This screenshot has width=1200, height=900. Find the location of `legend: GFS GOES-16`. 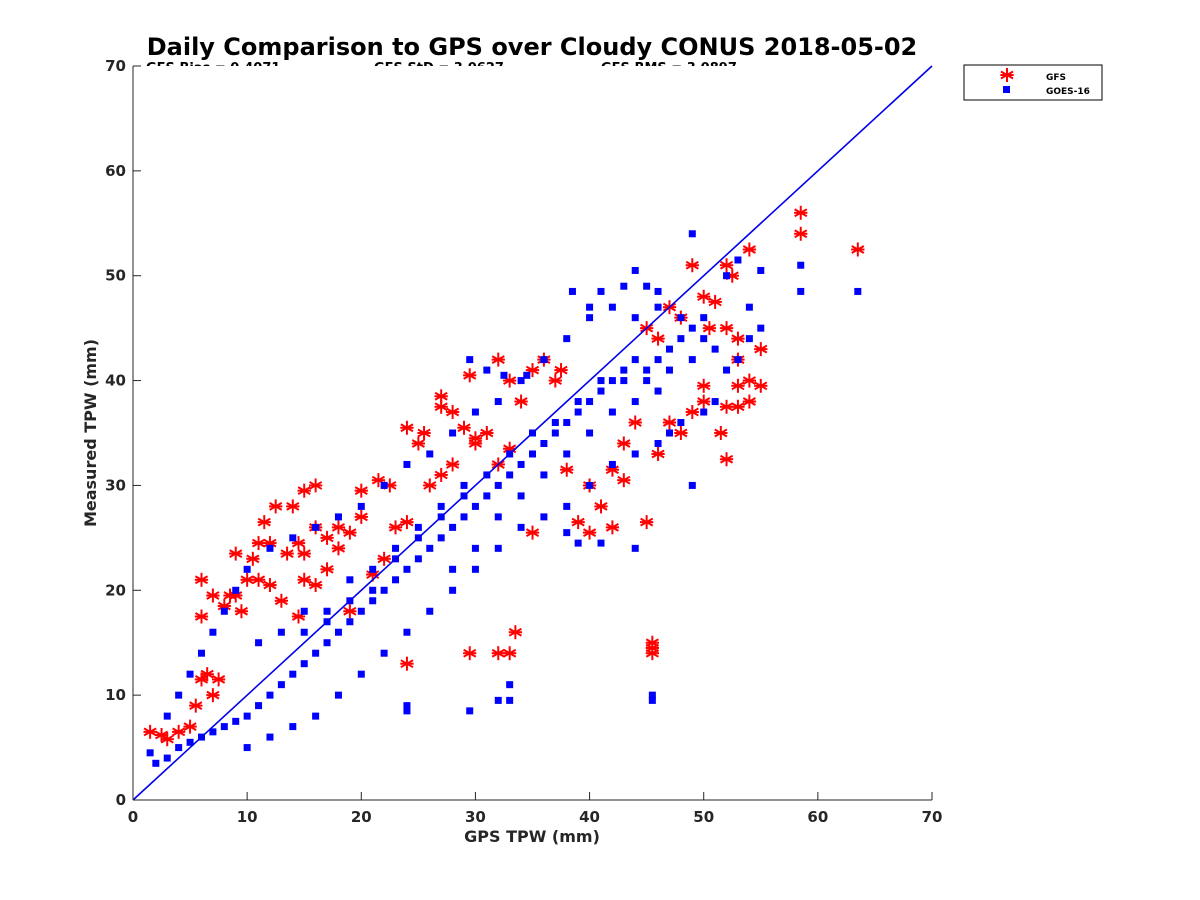

legend: GFS GOES-16 is located at coordinates (1033, 82).